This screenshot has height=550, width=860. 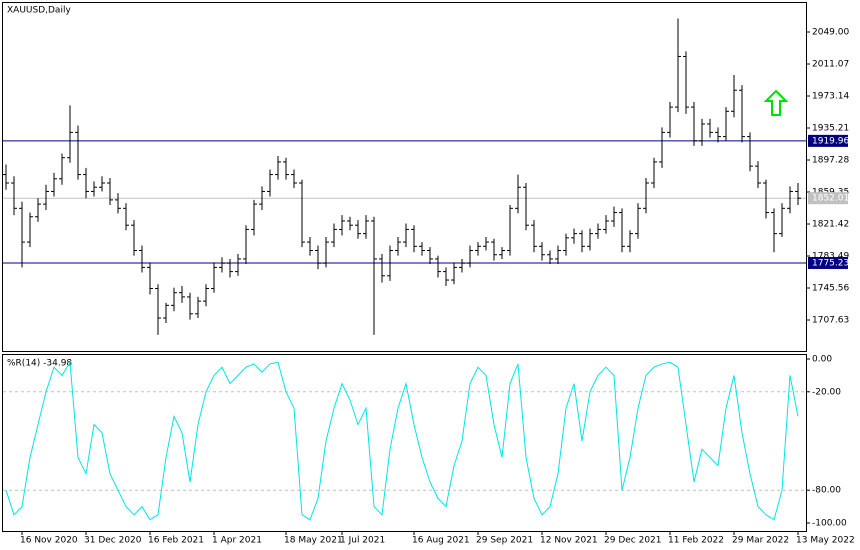 I want to click on x-tick-label: 1 Jul 2021, so click(x=362, y=541).